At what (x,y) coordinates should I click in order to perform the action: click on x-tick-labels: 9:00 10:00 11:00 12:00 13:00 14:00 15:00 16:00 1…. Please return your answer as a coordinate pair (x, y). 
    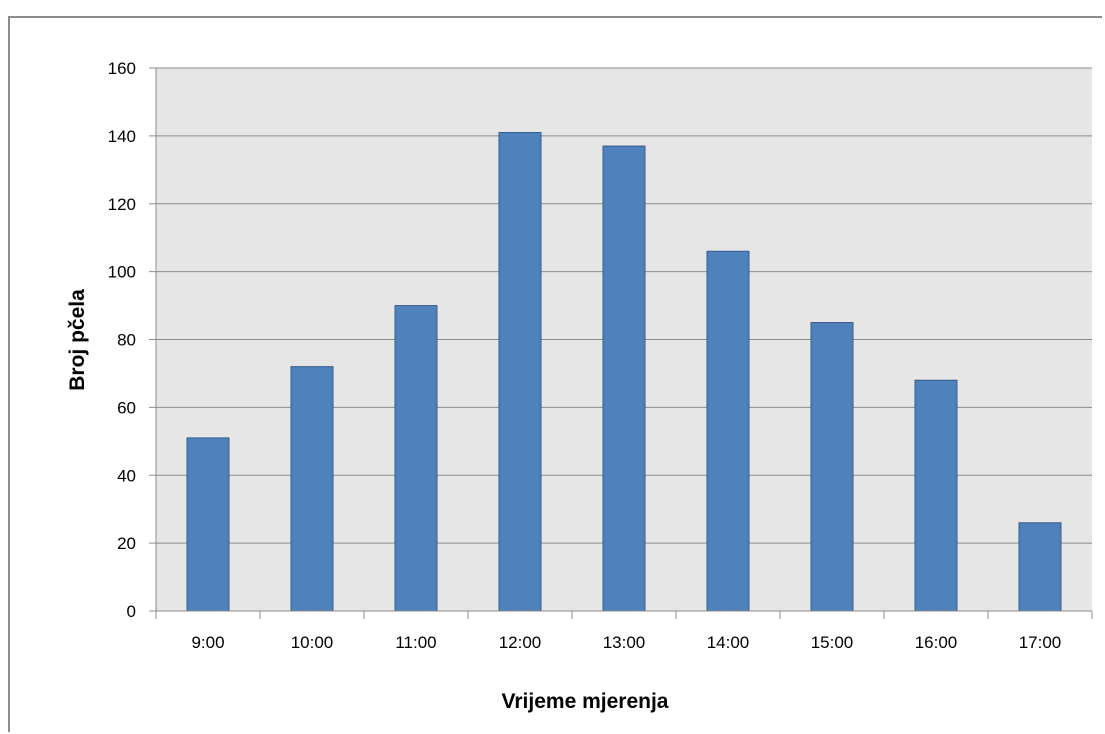
    Looking at the image, I should click on (626, 642).